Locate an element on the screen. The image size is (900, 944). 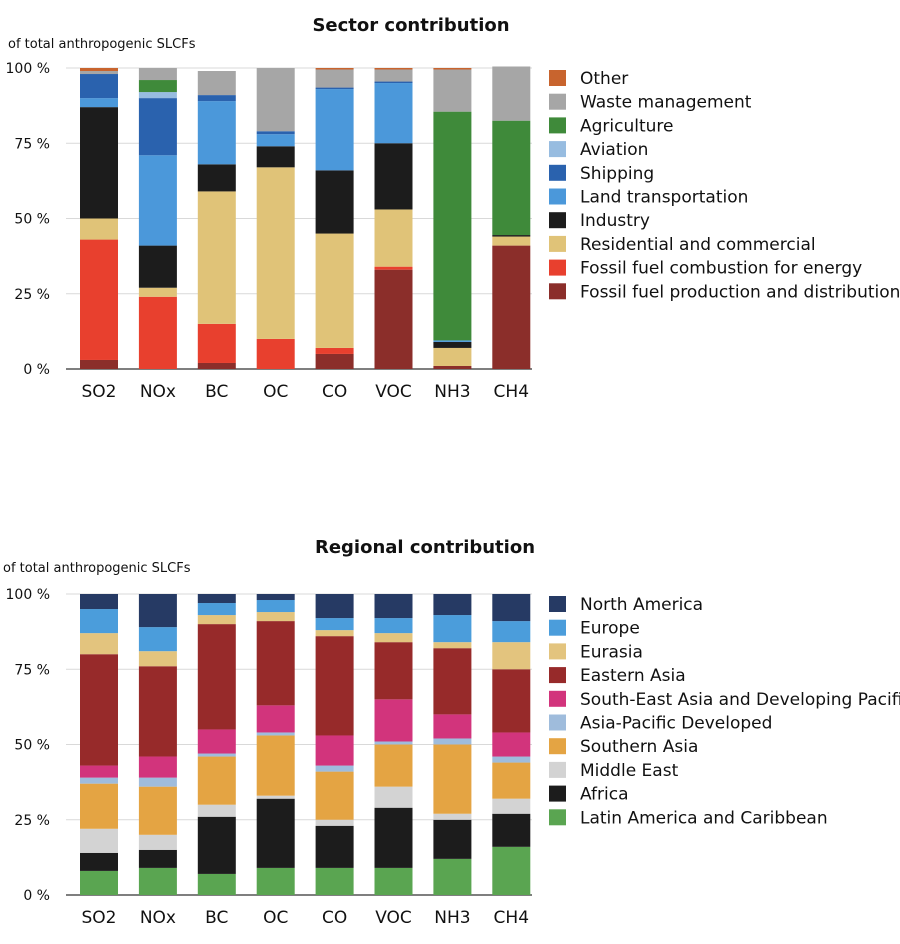
bar-segment: VOC — Shipping: 0.5% is located at coordinates (393, 82).